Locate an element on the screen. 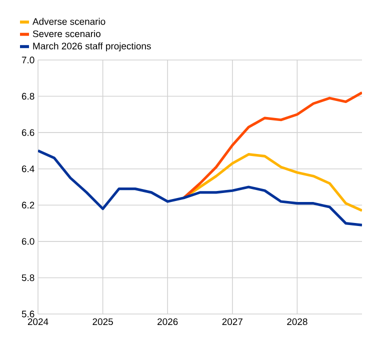  y-tick-label: 6.6 is located at coordinates (28, 132).